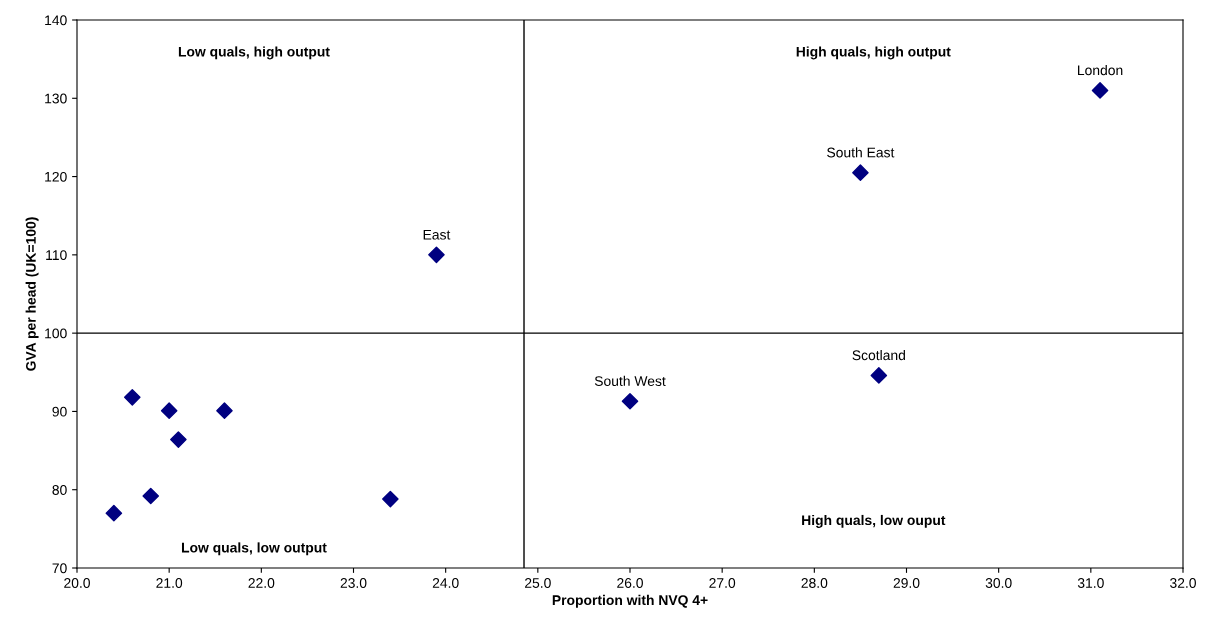 This screenshot has height=621, width=1210. I want to click on x-tick-label: 22.0, so click(261, 583).